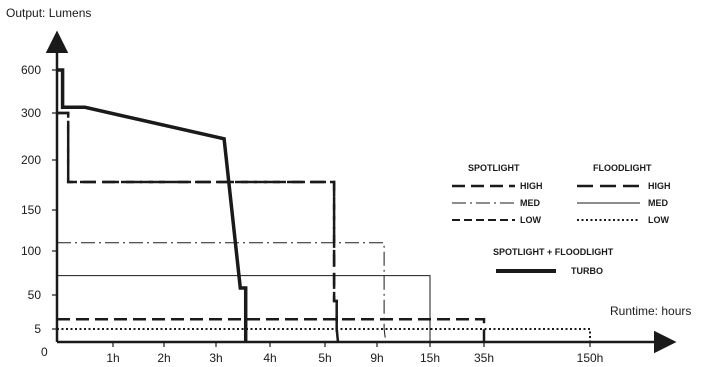  I want to click on y-tick-label: 150, so click(31, 210).